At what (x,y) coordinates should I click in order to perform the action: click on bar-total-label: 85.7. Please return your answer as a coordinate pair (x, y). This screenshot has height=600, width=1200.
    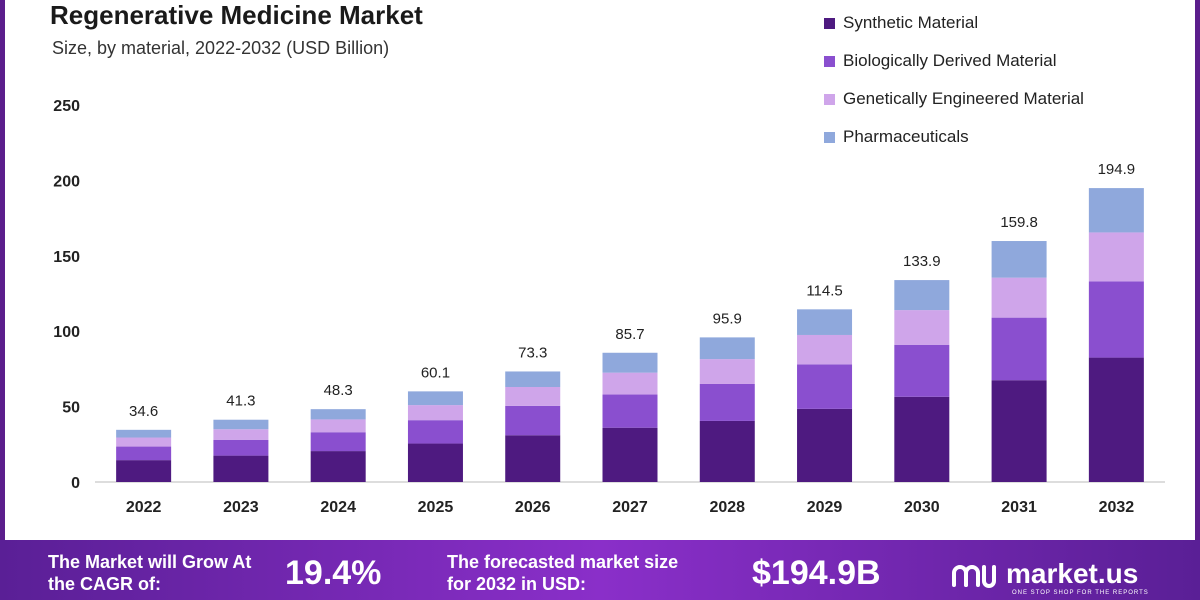
    Looking at the image, I should click on (629, 334).